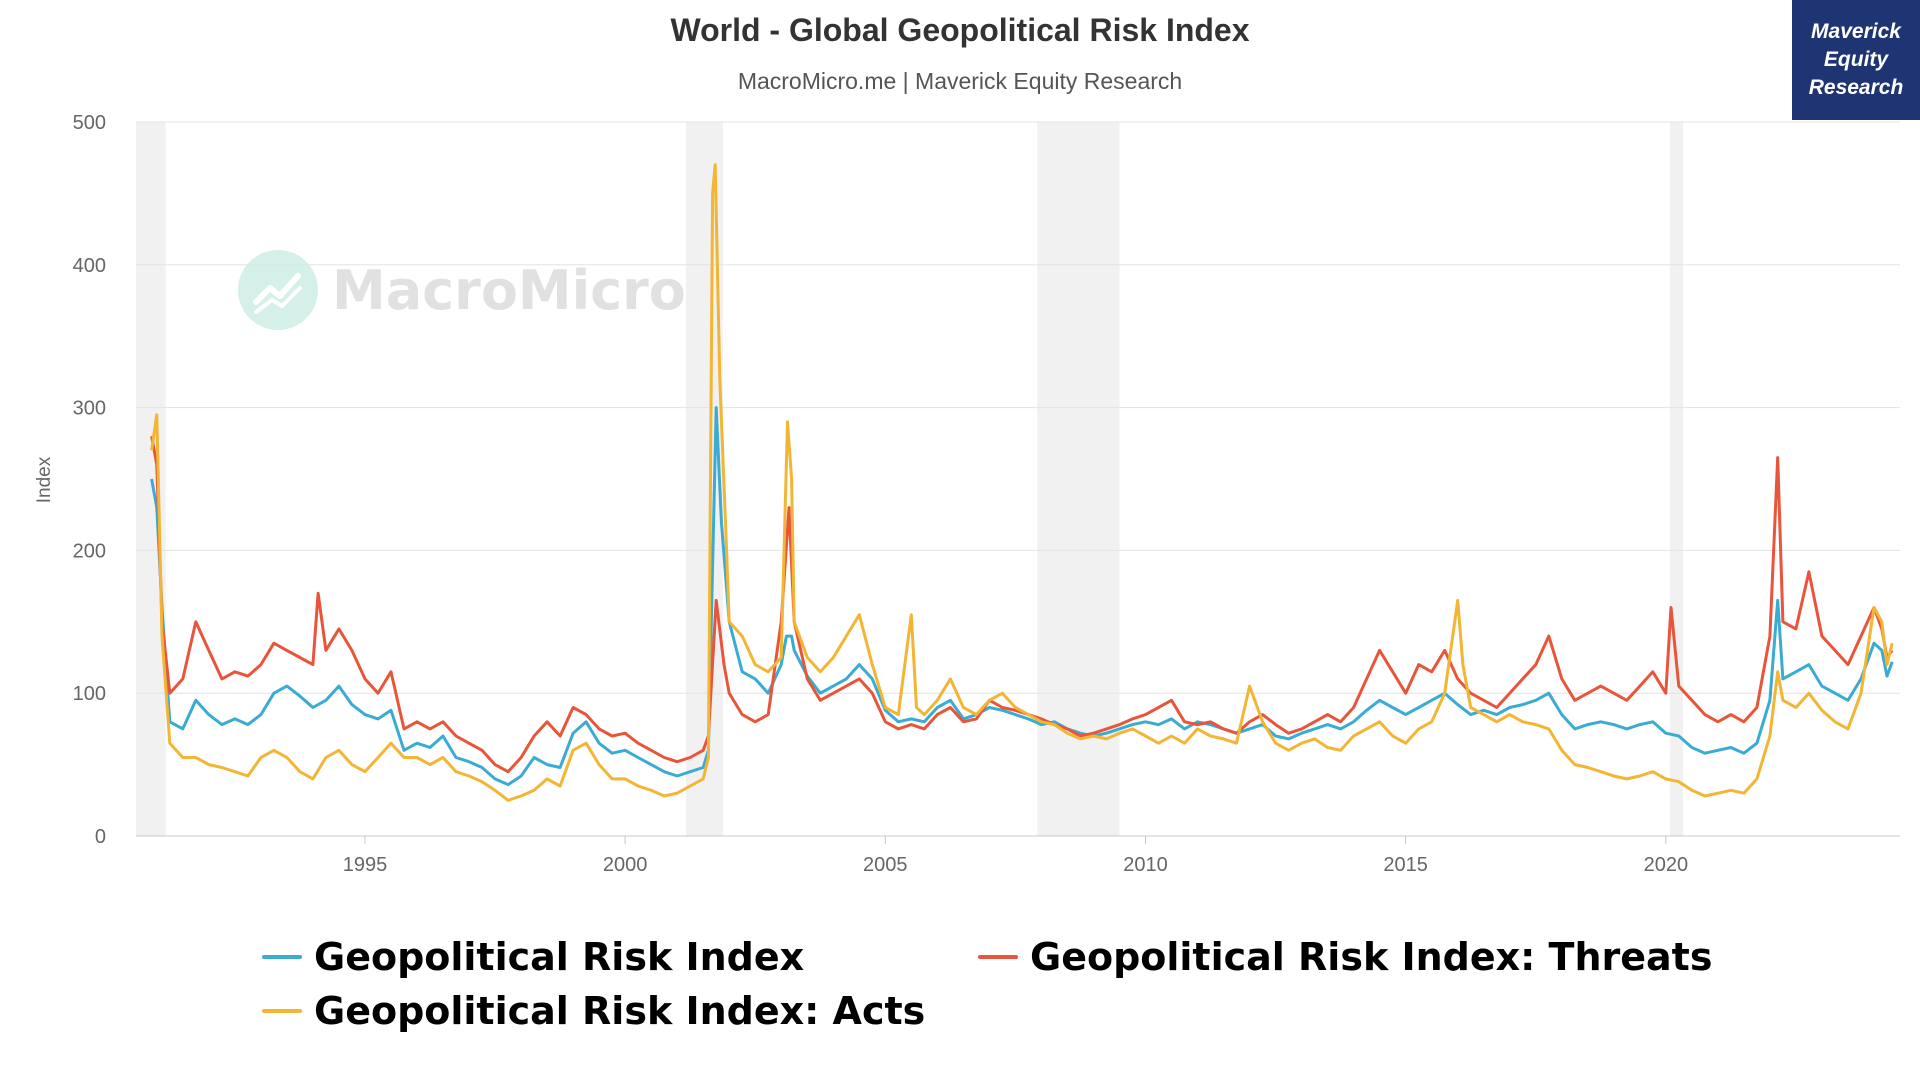 The height and width of the screenshot is (1080, 1920). I want to click on legend-label: Geopolitical Risk Index, so click(559, 957).